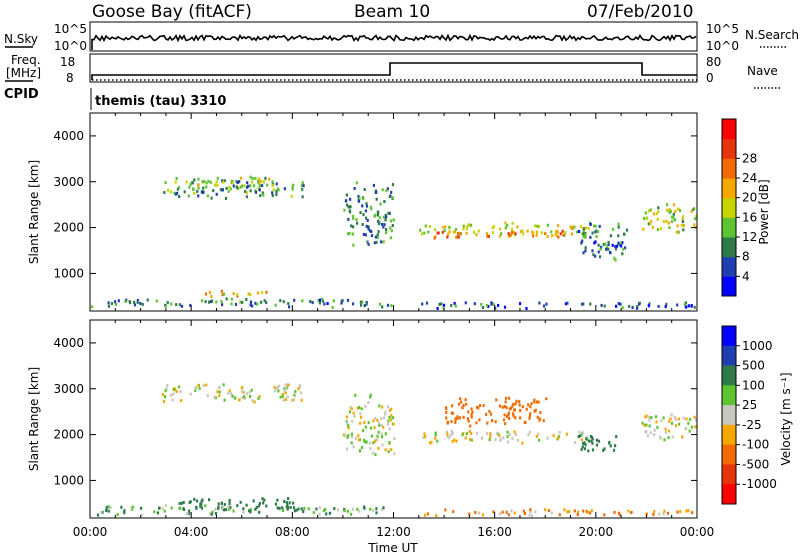 This screenshot has width=800, height=554. I want to click on colorbar-swatch, so click(729, 168).